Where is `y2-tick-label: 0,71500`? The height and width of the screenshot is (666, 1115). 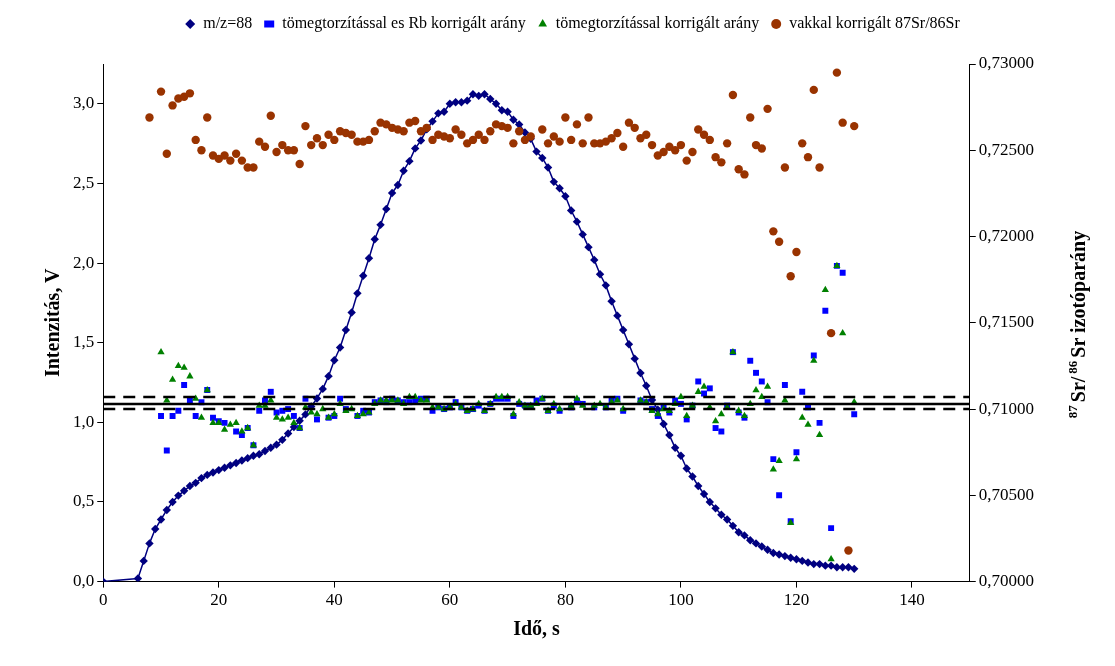 y2-tick-label: 0,71500 is located at coordinates (1006, 322).